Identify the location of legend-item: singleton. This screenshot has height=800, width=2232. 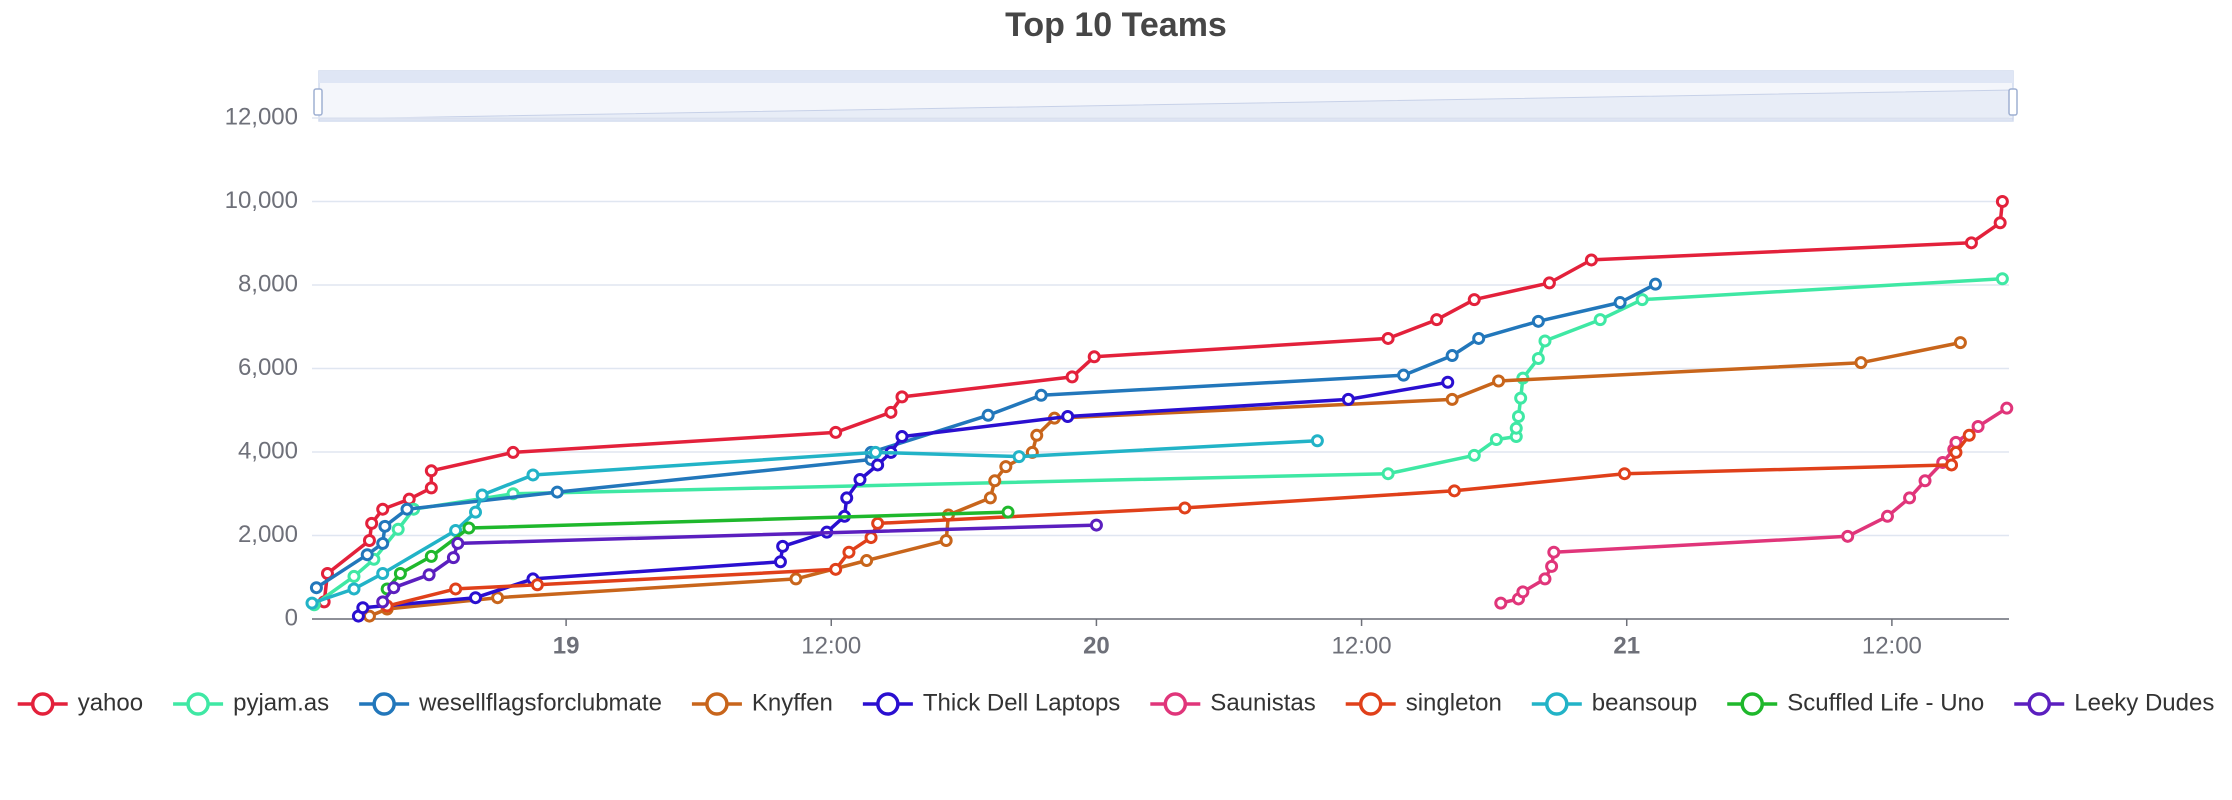
(1423, 702).